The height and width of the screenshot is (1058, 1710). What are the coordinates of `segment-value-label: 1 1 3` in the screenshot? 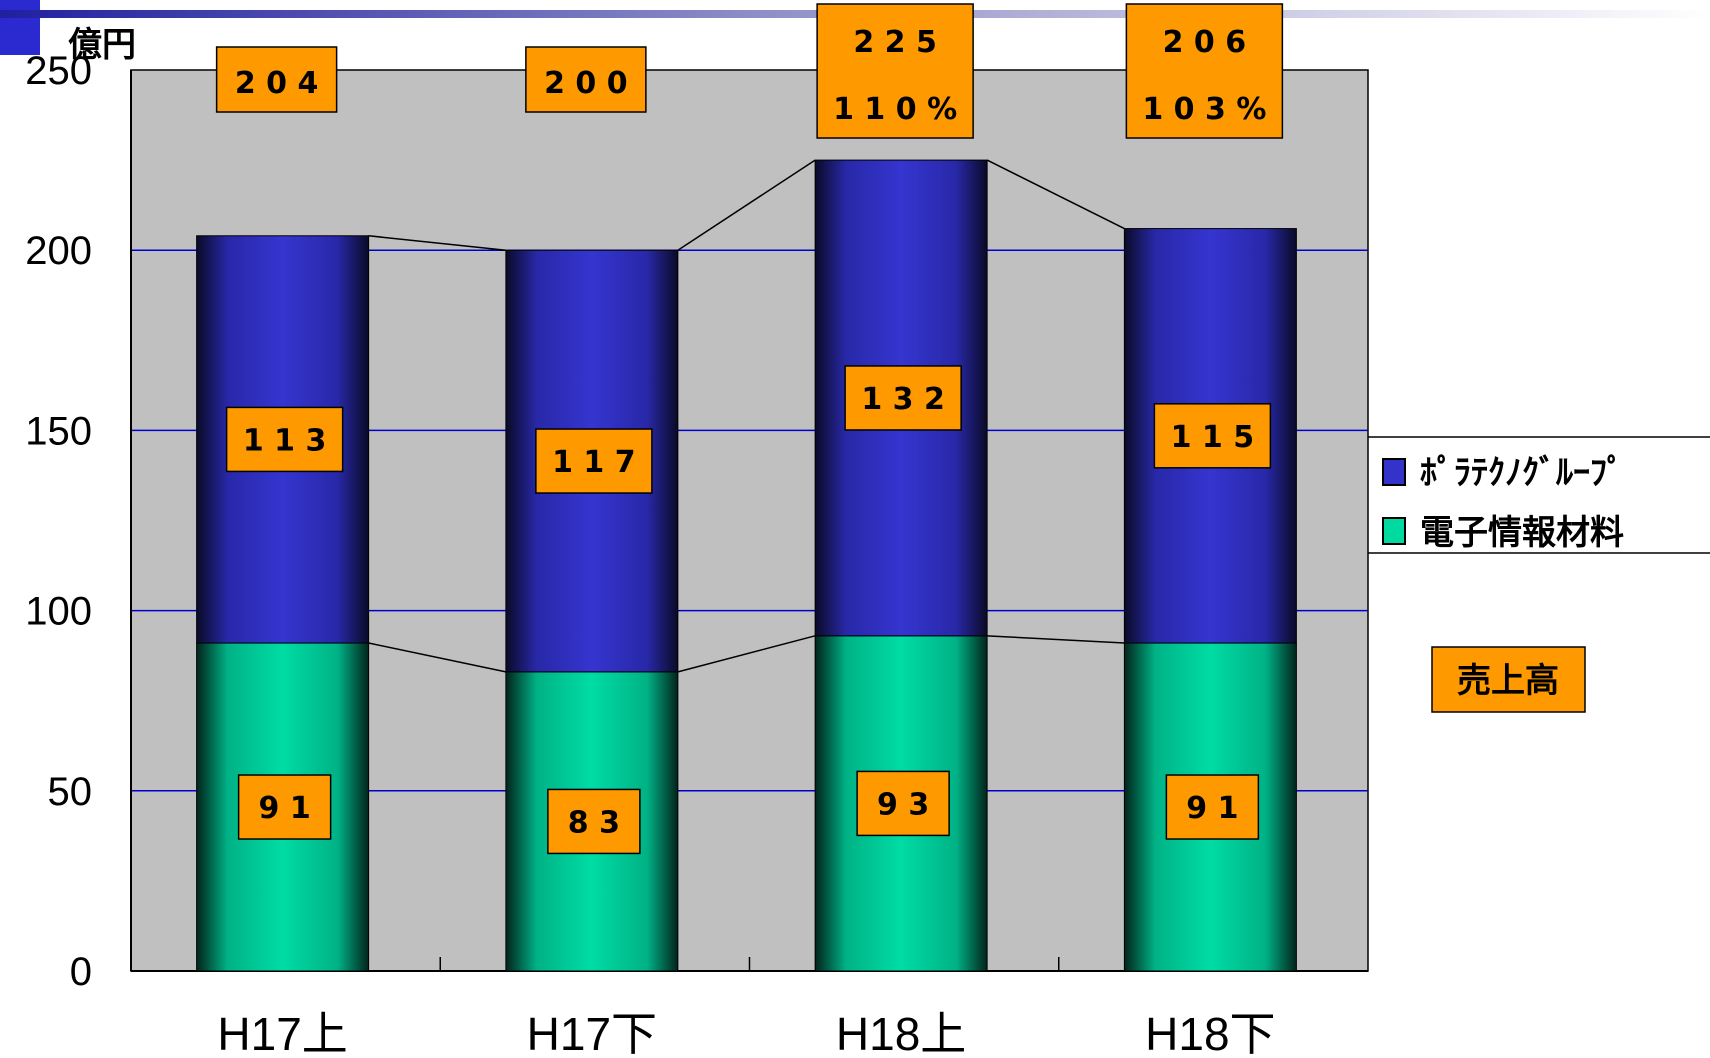 It's located at (285, 440).